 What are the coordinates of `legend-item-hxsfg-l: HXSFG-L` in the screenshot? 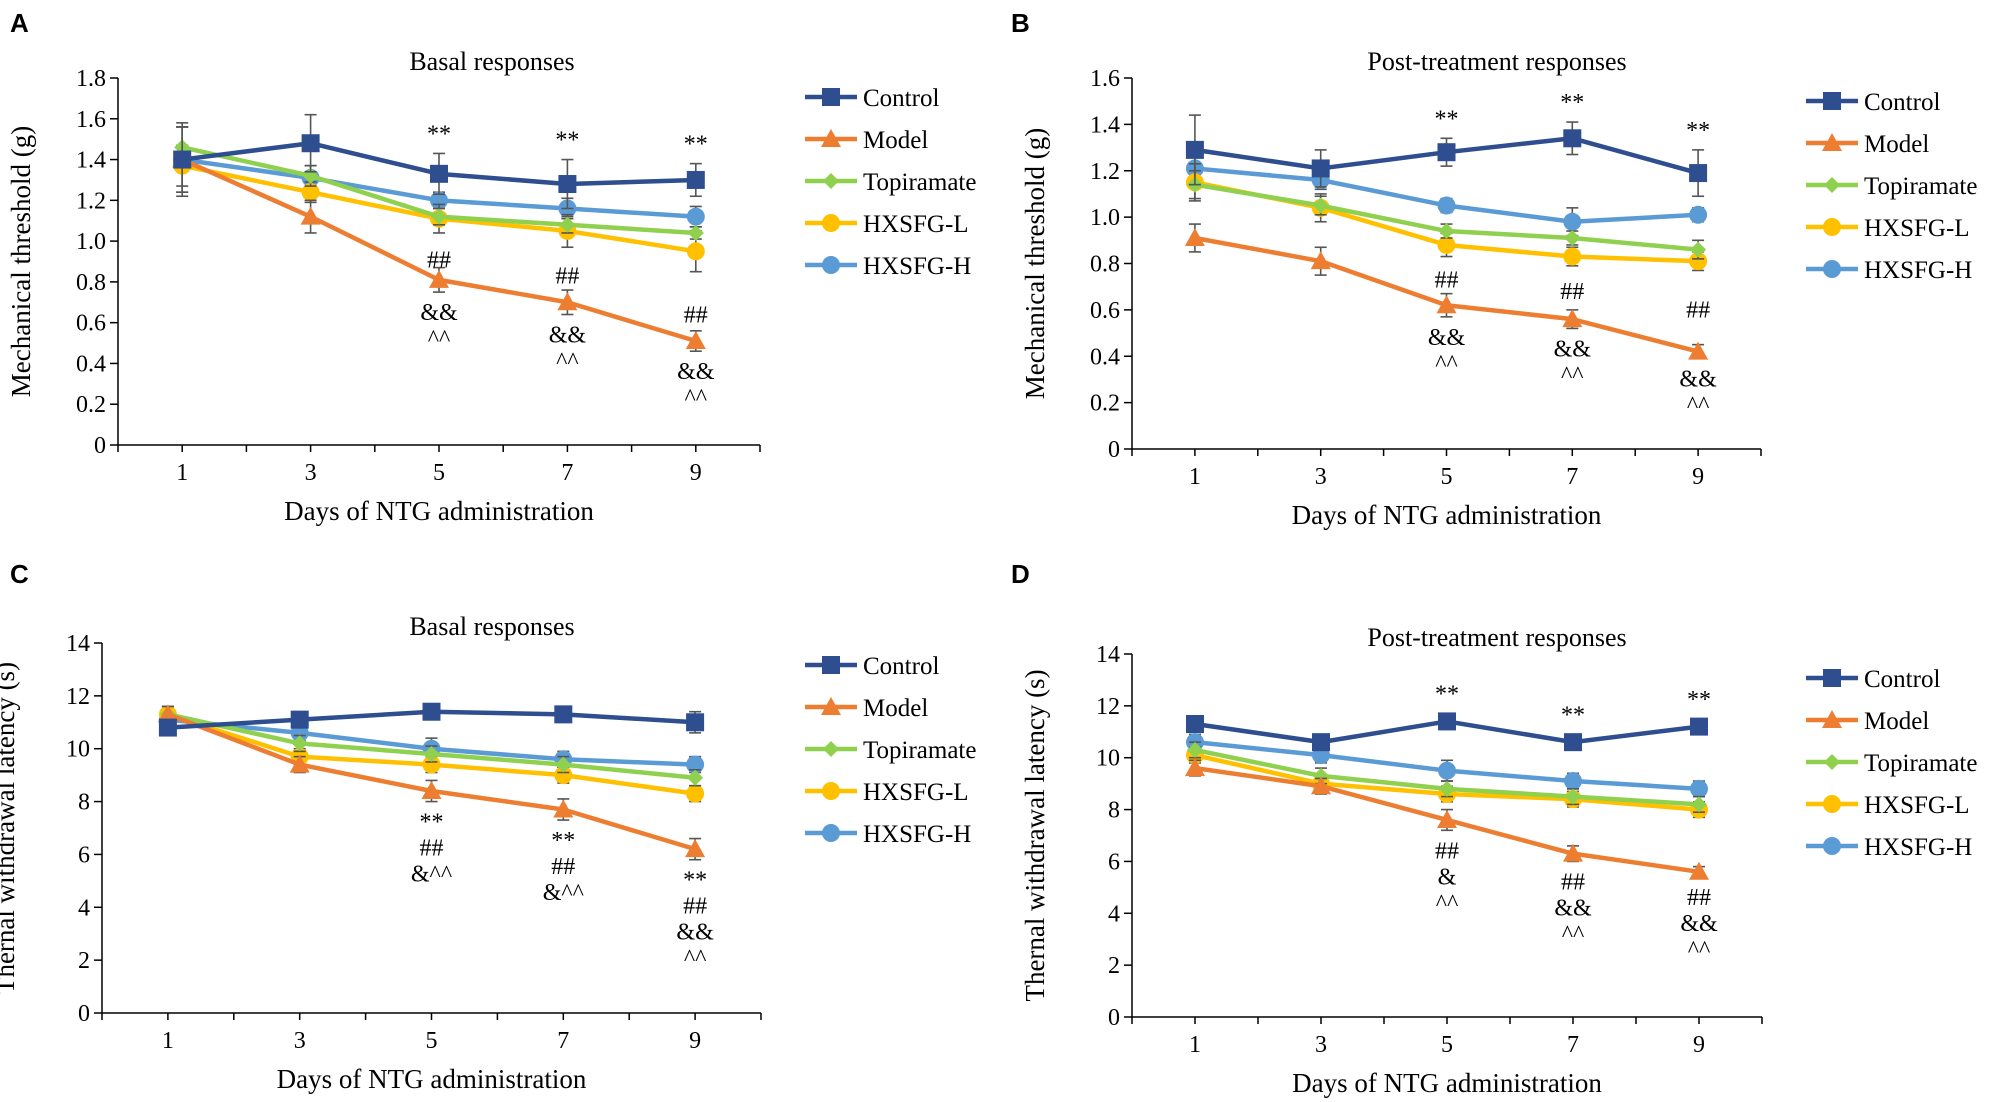 It's located at (887, 792).